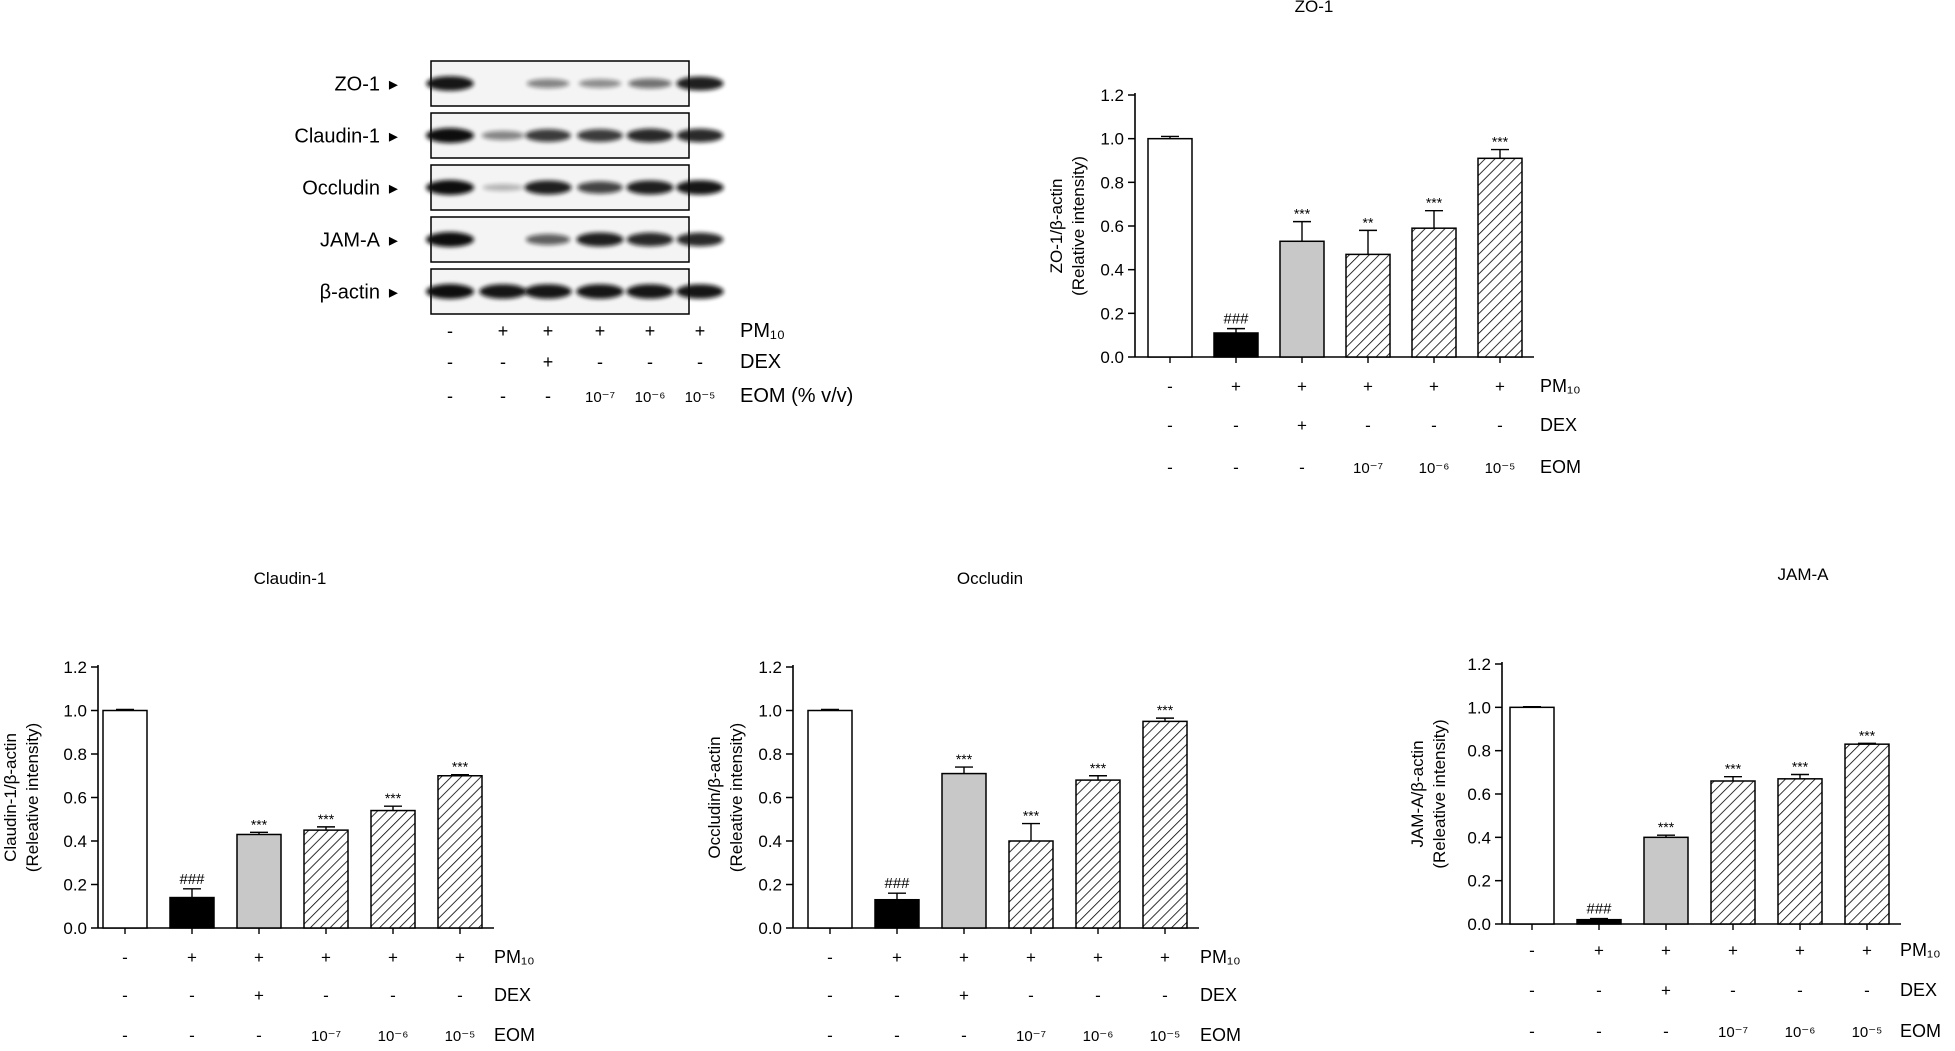 The image size is (1955, 1051). I want to click on y-tick-label: 0.0, so click(75, 928).